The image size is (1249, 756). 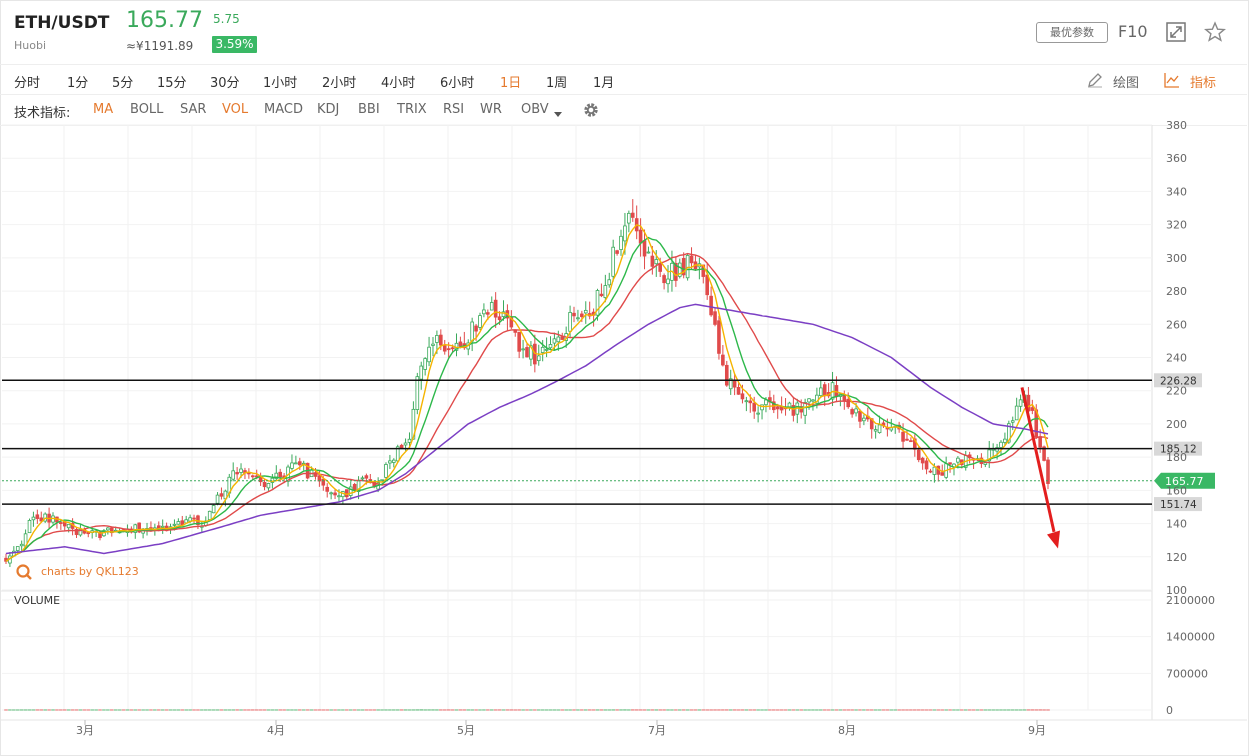 I want to click on price-tick-label: 360, so click(x=1176, y=158).